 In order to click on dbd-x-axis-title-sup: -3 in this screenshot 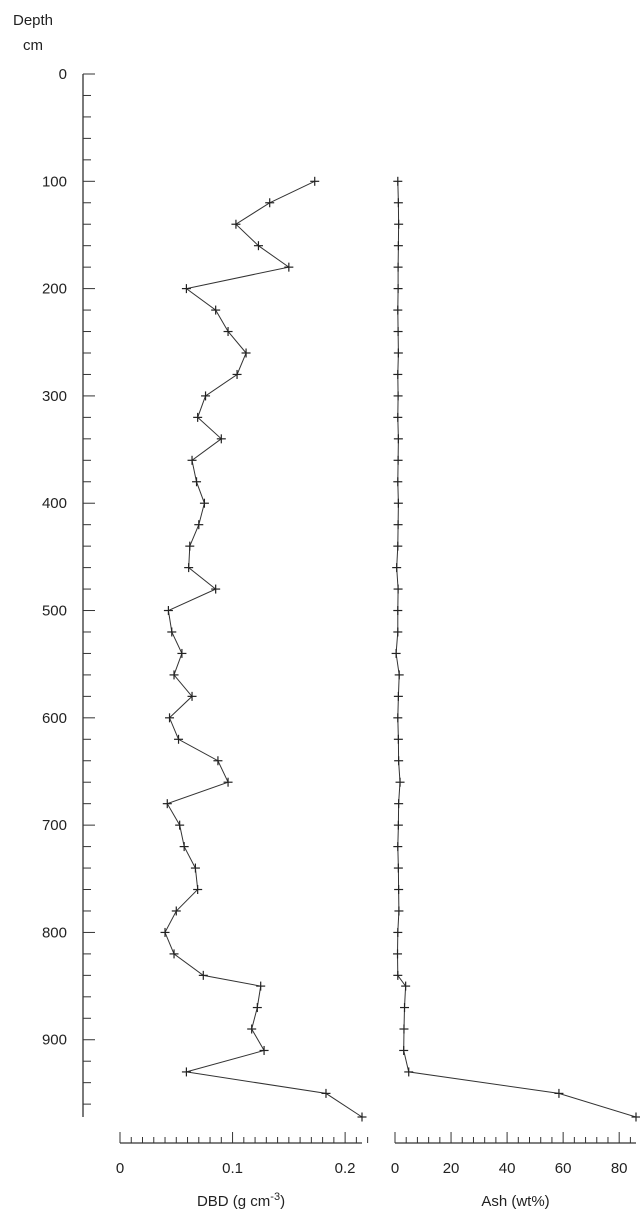, I will do `click(275, 1197)`.